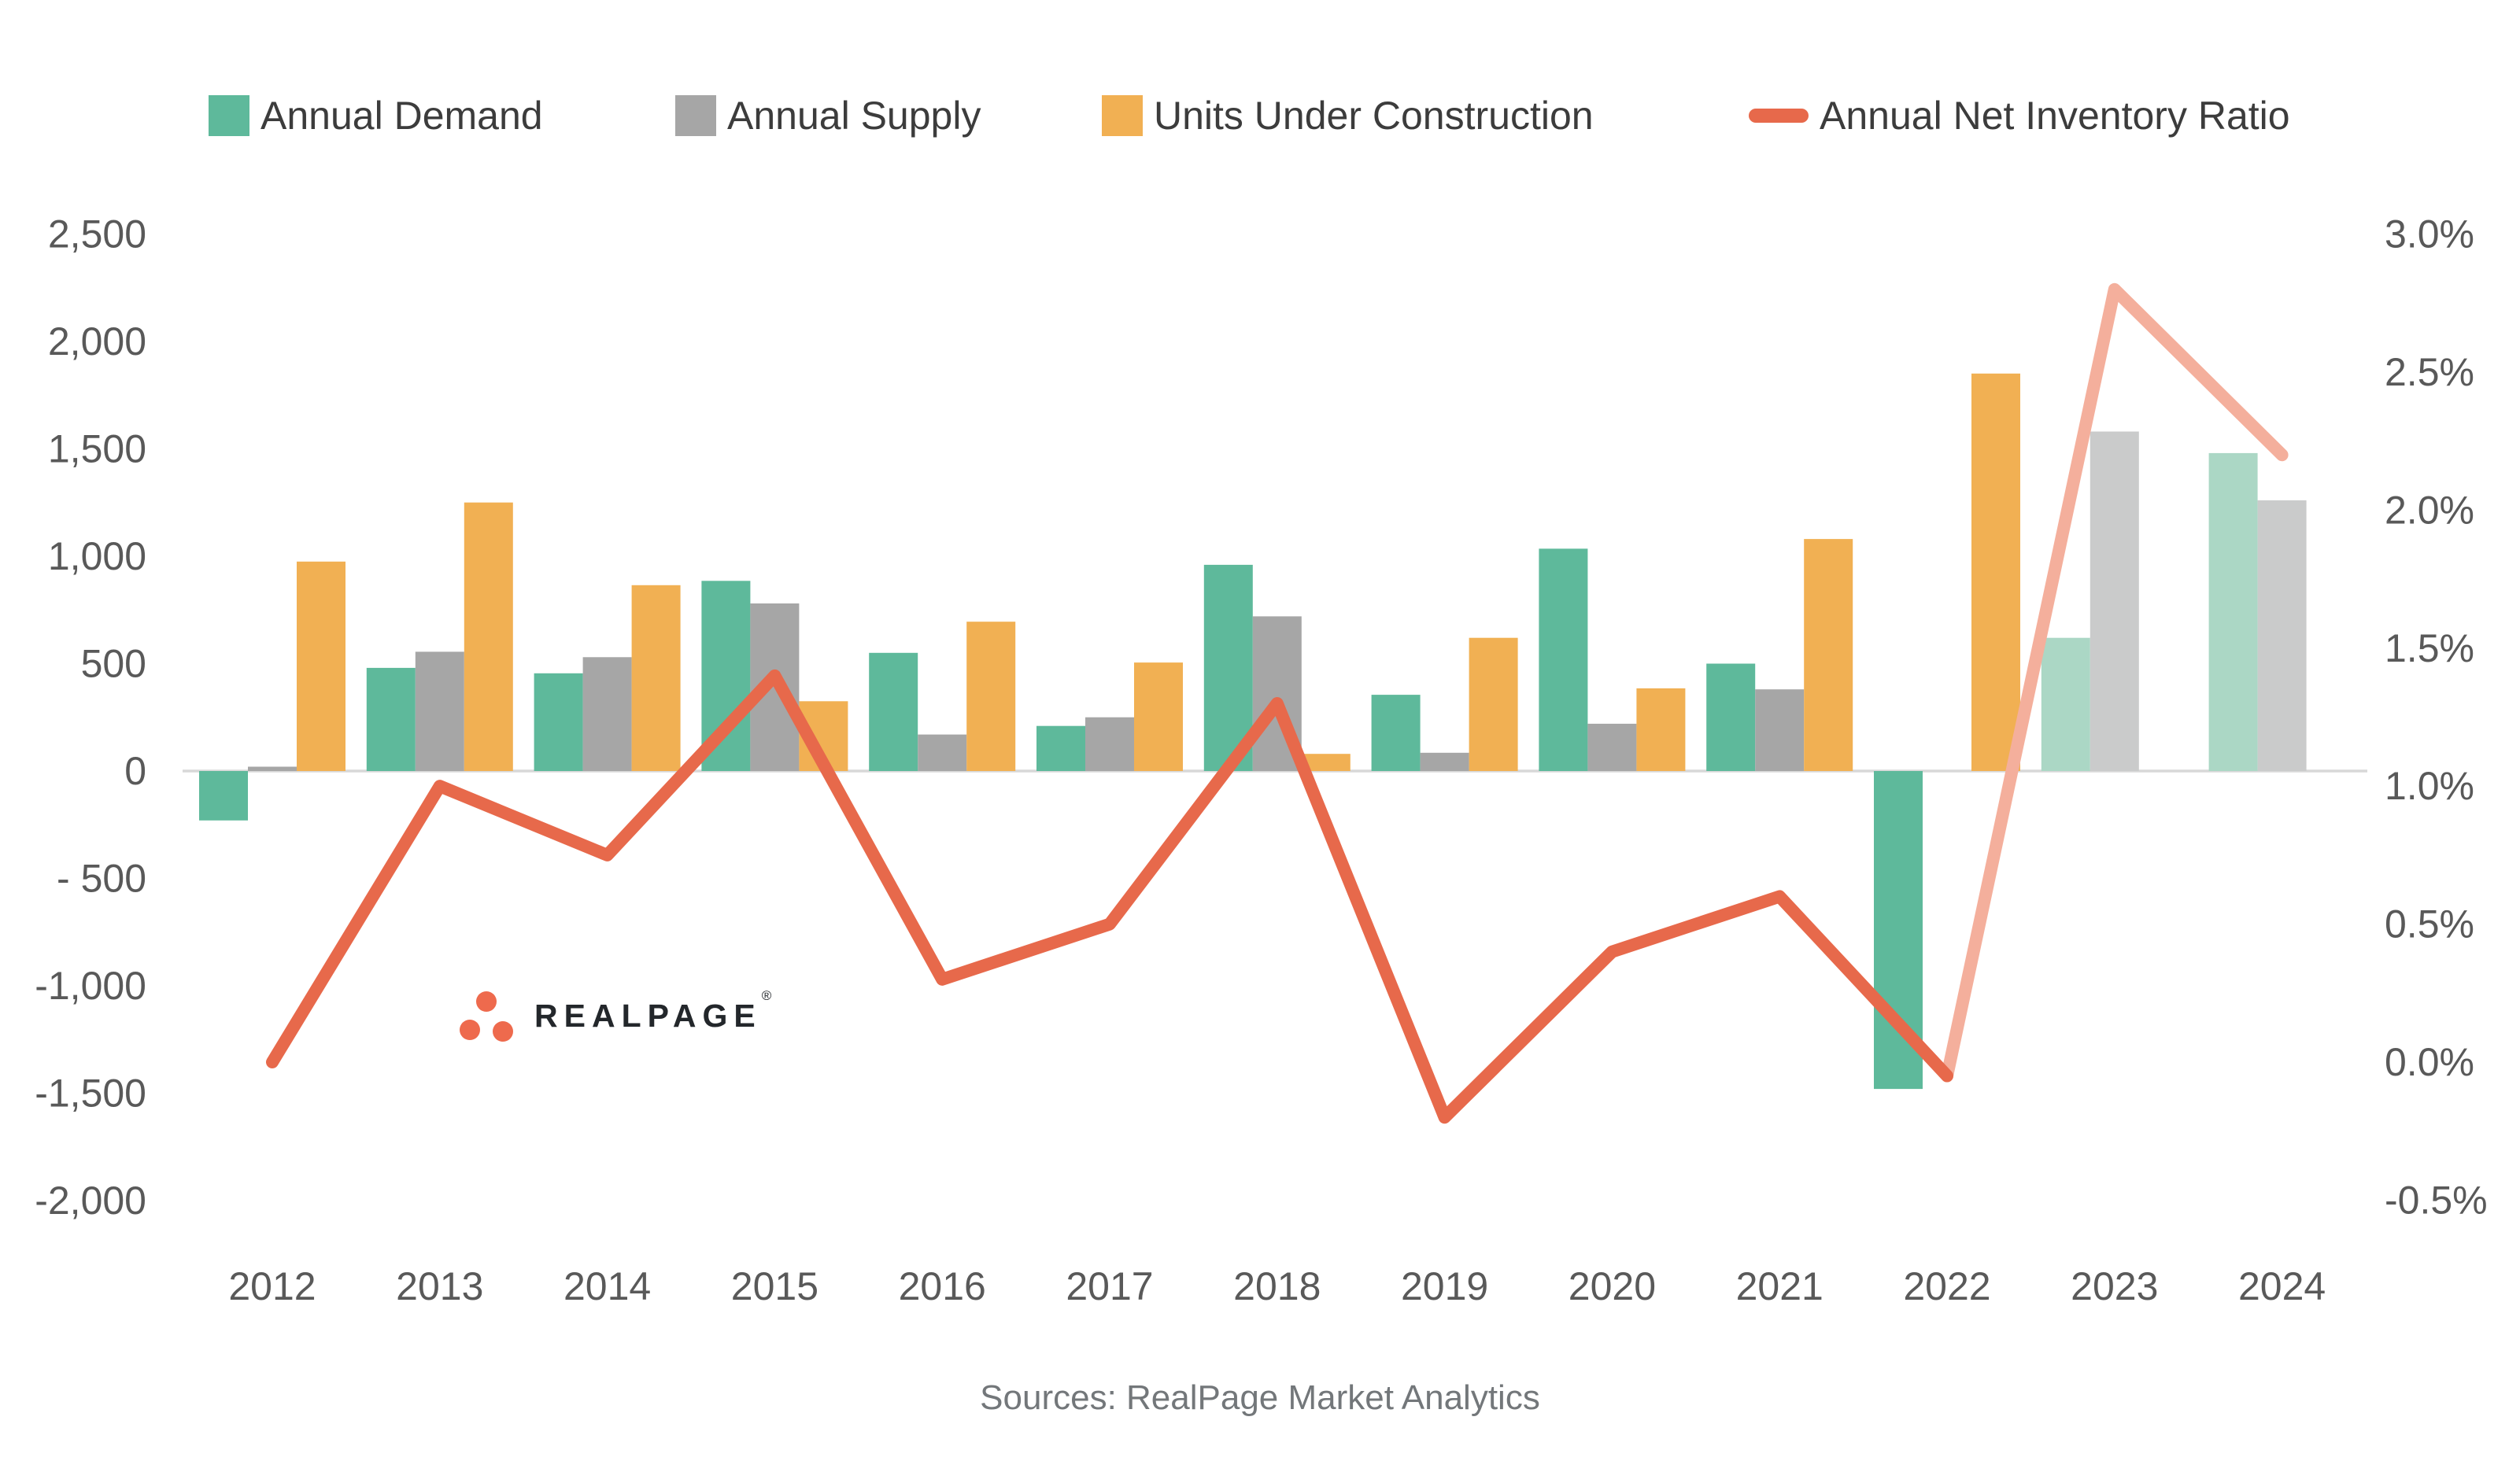 The height and width of the screenshot is (1461, 2520). What do you see at coordinates (653, 1011) in the screenshot?
I see `realpage-logo-text: REALPAGE®` at bounding box center [653, 1011].